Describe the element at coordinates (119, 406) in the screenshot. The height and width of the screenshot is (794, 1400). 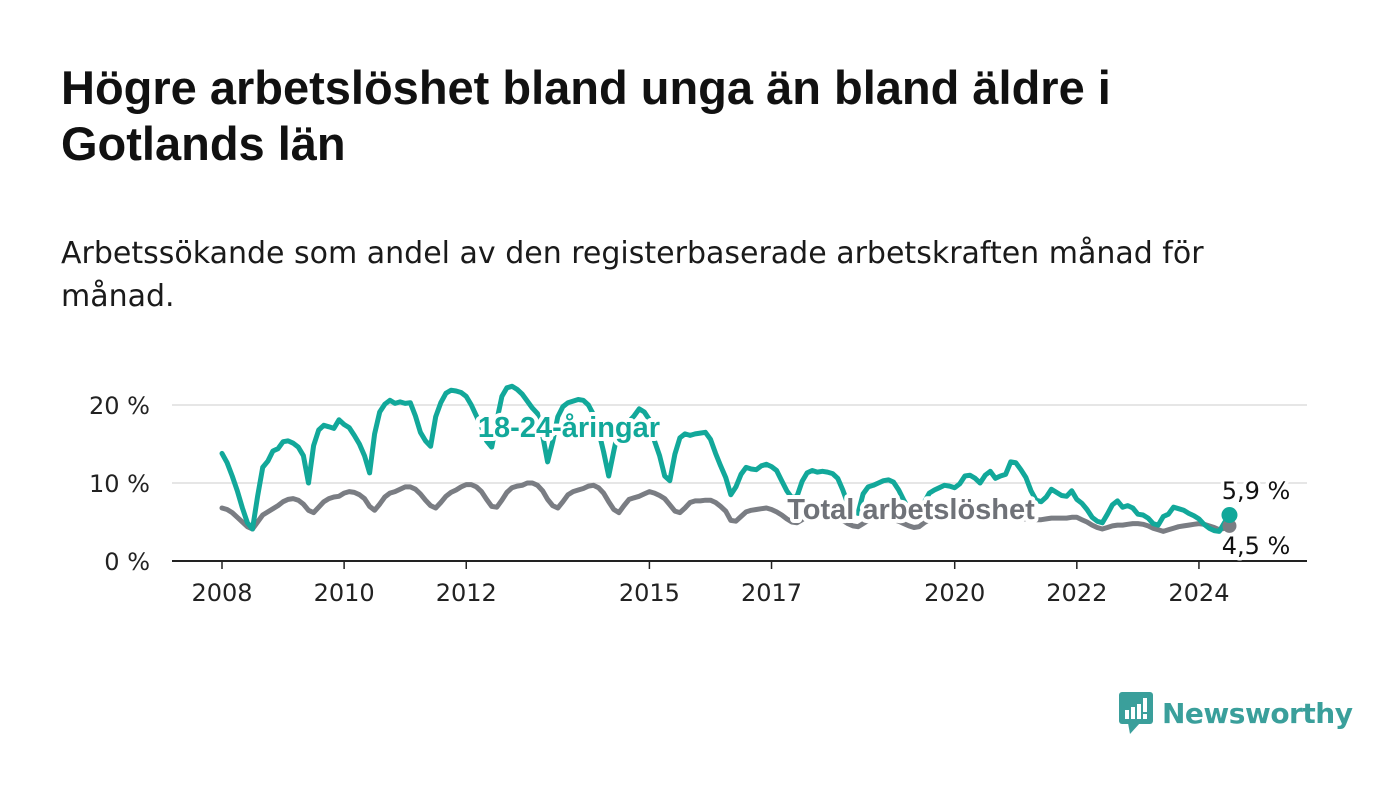
I see `y-tick-label: 20 %` at that location.